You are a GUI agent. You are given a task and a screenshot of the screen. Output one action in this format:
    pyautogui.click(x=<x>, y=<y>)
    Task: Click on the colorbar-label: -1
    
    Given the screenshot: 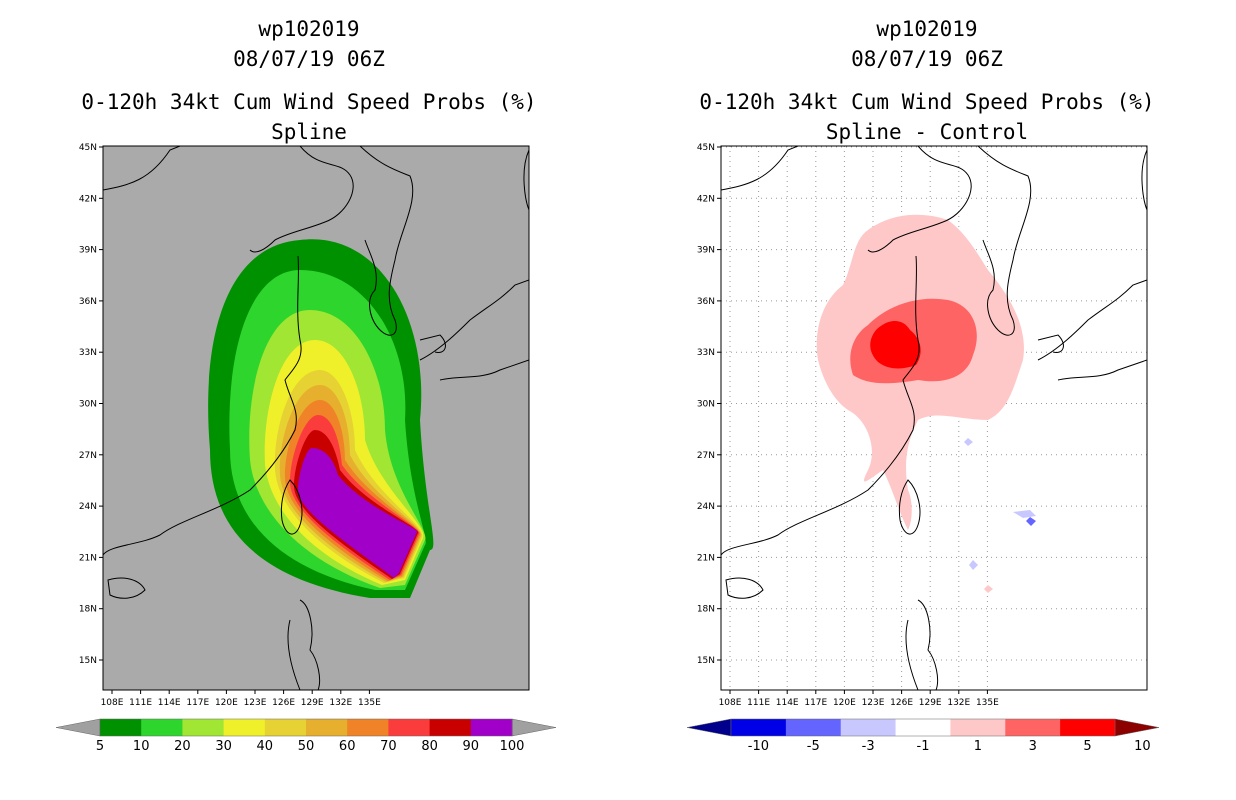 What is the action you would take?
    pyautogui.click(x=923, y=746)
    